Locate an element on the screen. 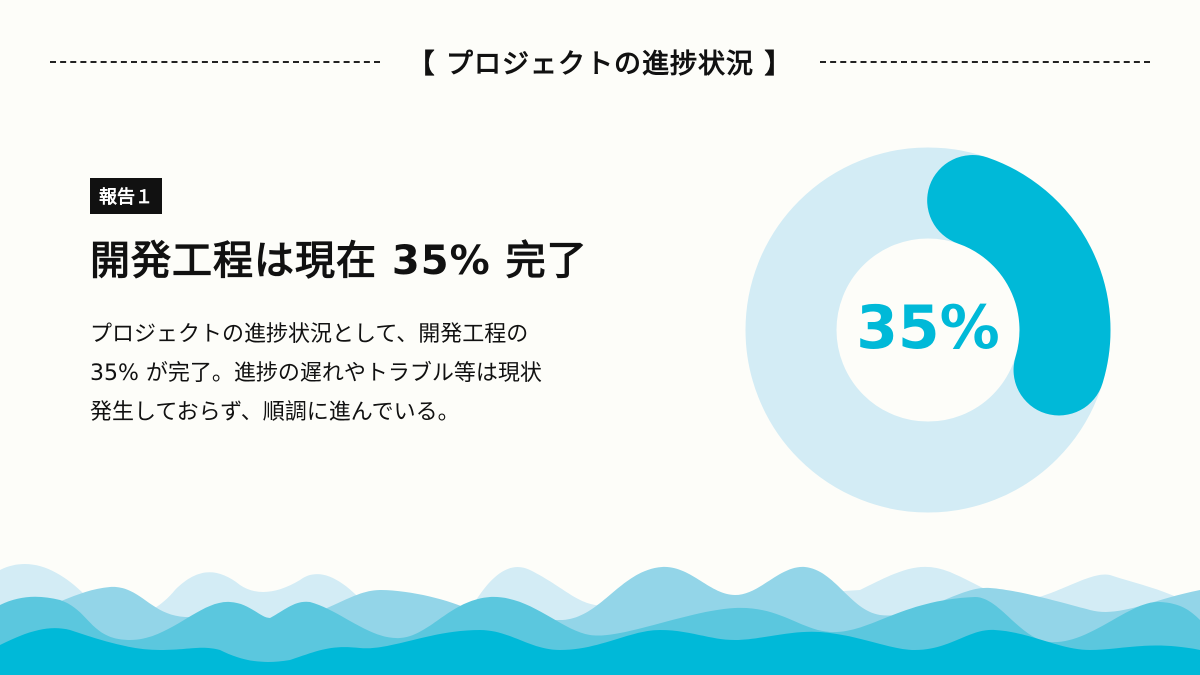 The height and width of the screenshot is (675, 1200). dashed-divider-right is located at coordinates (985, 61).